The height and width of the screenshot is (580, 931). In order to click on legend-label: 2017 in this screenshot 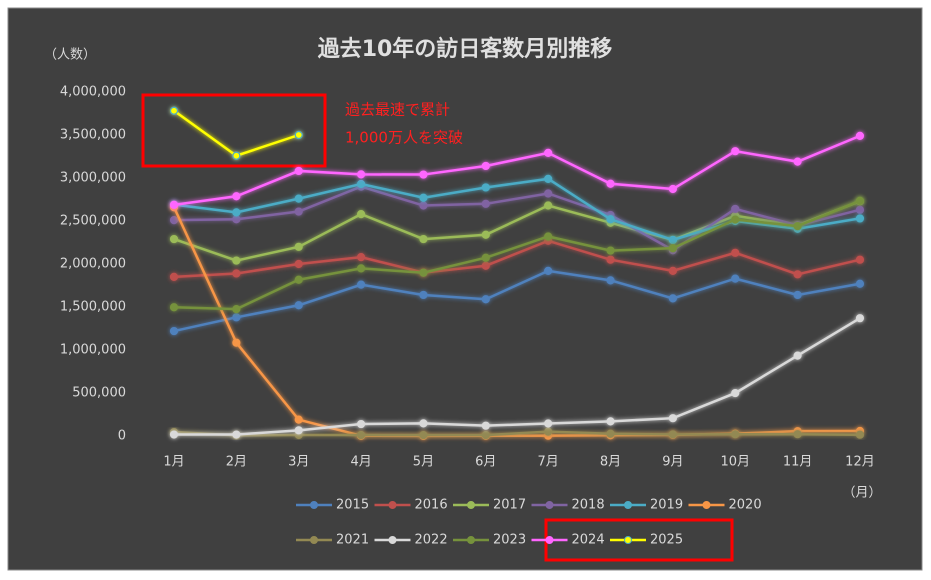, I will do `click(509, 505)`.